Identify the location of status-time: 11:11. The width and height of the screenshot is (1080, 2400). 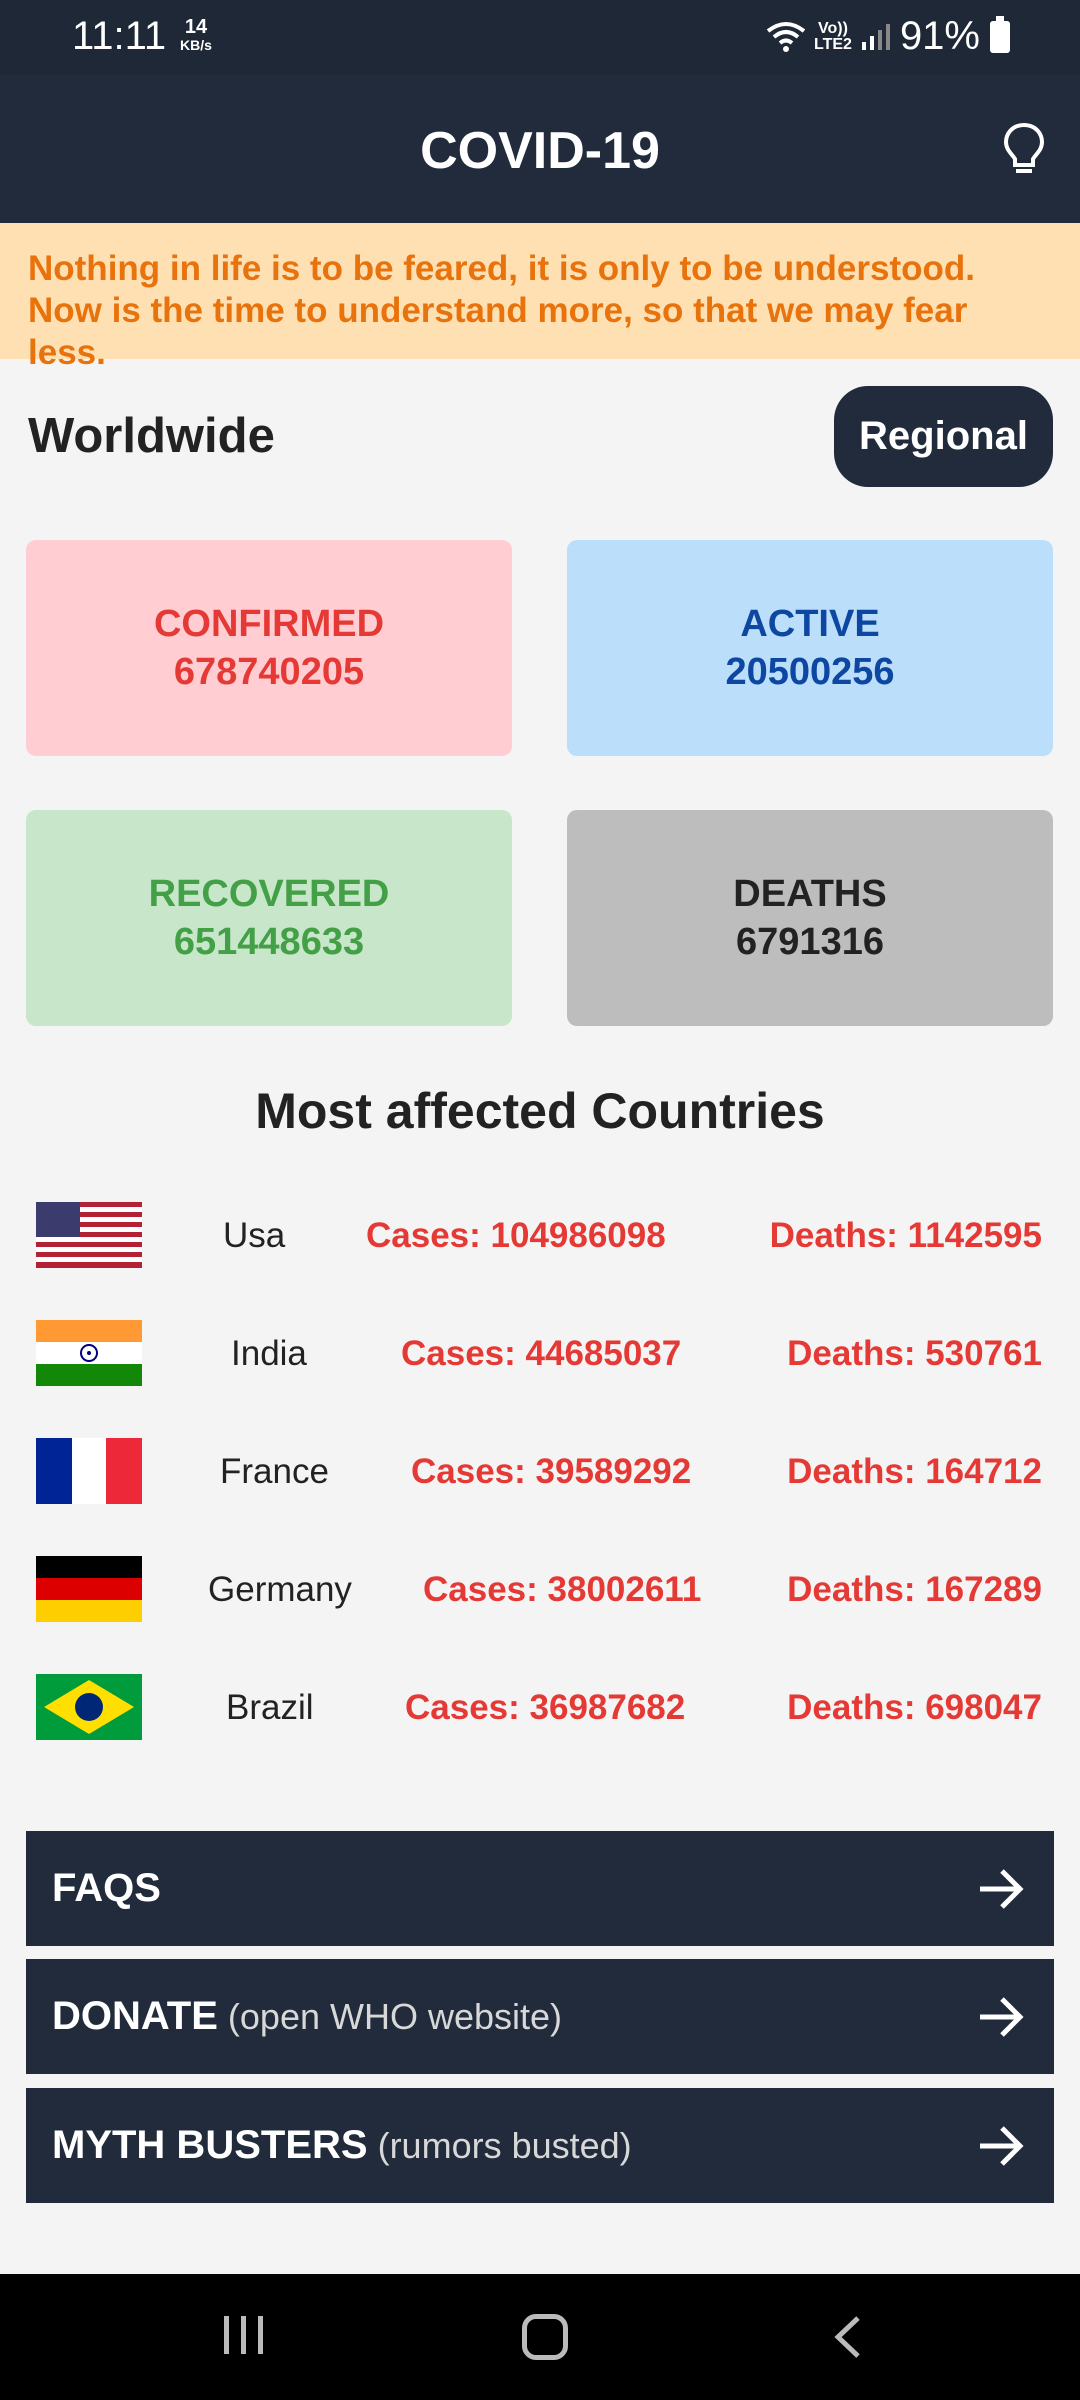
(119, 36).